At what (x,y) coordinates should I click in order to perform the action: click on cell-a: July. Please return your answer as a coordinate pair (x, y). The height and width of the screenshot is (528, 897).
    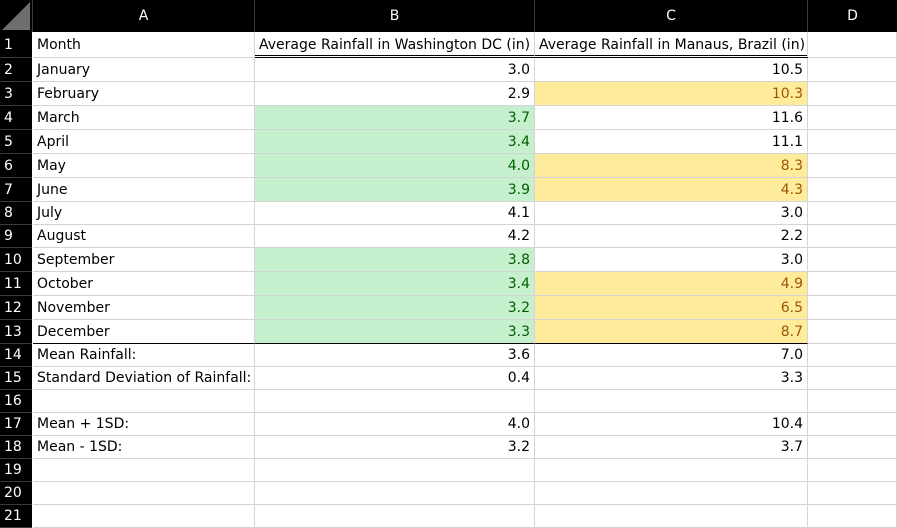
    Looking at the image, I should click on (144, 213).